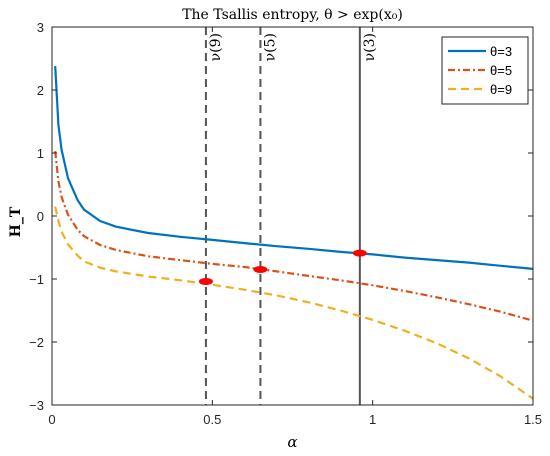 The image size is (550, 456). I want to click on legend-label-0: θ=3, so click(501, 51).